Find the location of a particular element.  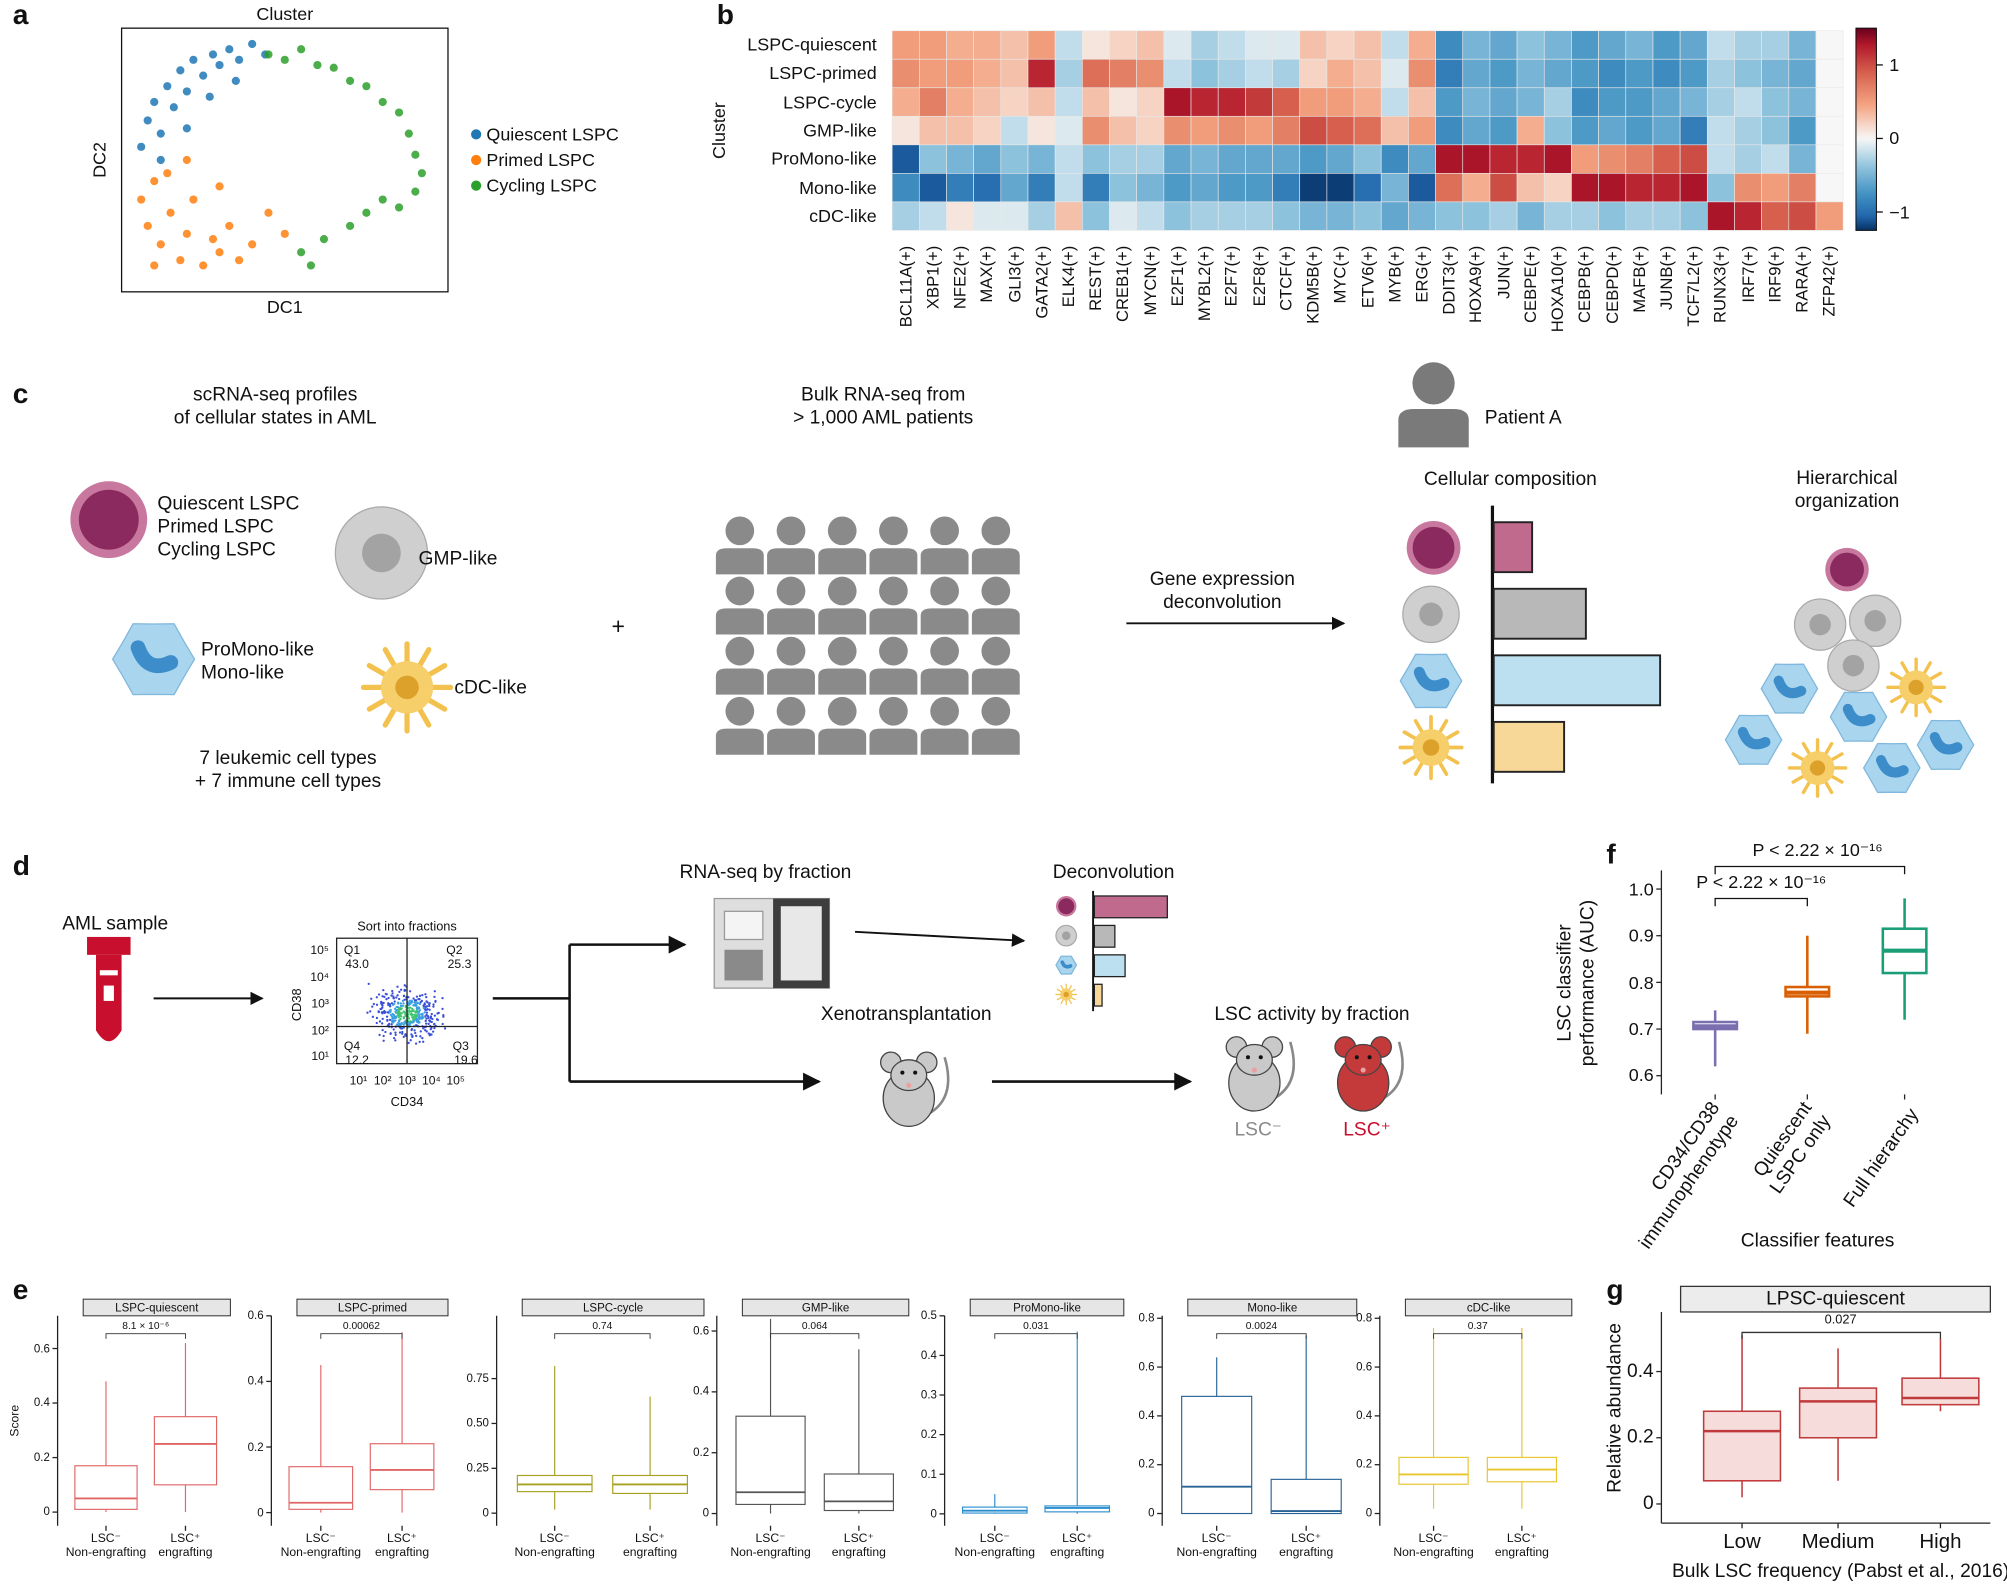

label: GMP-like is located at coordinates (458, 558).